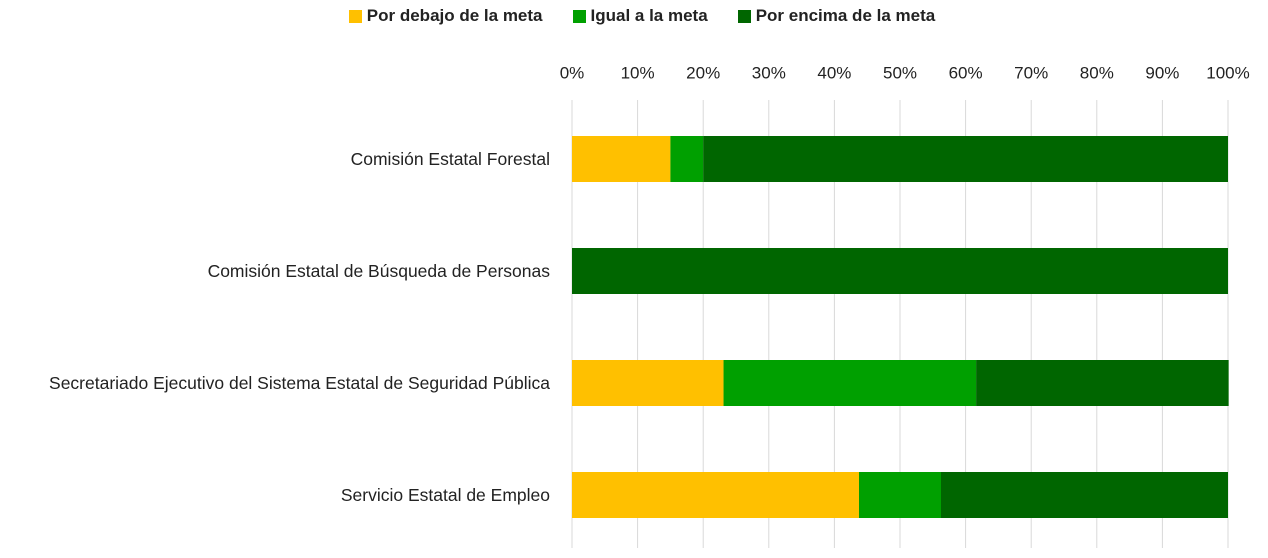  Describe the element at coordinates (572, 72) in the screenshot. I see `x-tick-label: 0%` at that location.